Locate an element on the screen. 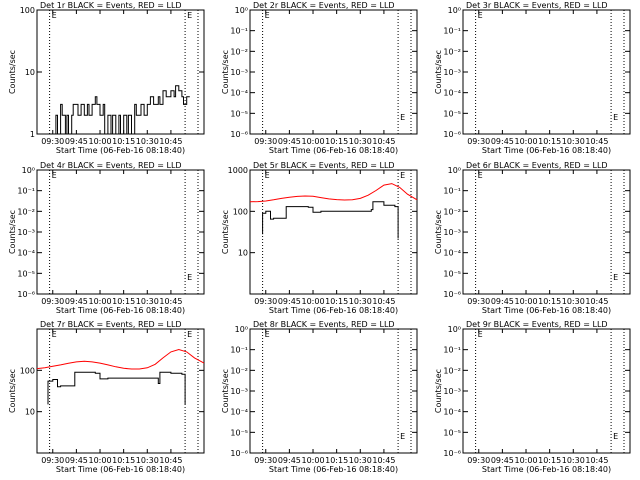  plot-title: Det 7r BLACK = Events, RED = LLD is located at coordinates (111, 324).